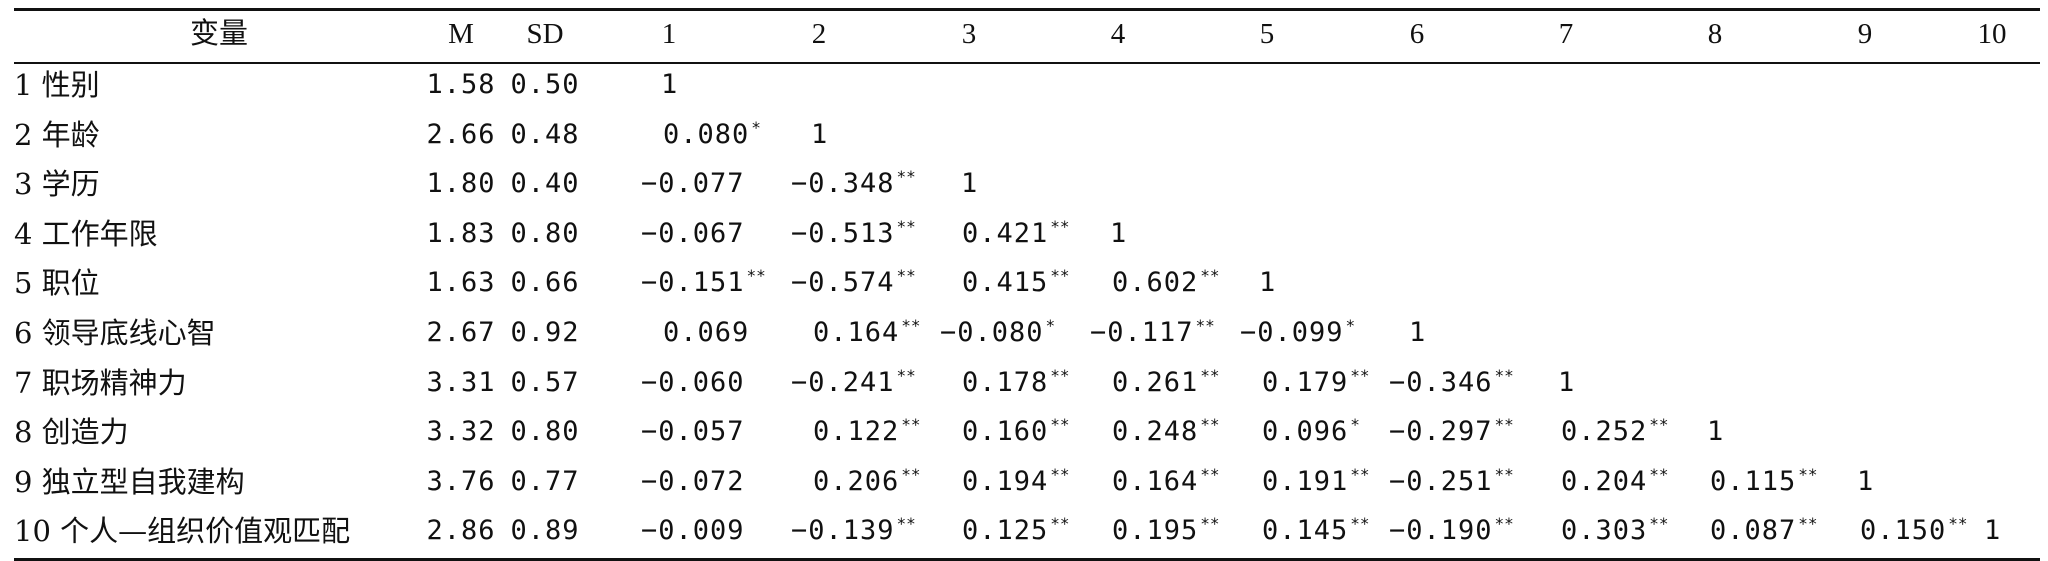 This screenshot has width=2048, height=561. I want to click on correlation-cell: 0.415 **, so click(1016, 283).